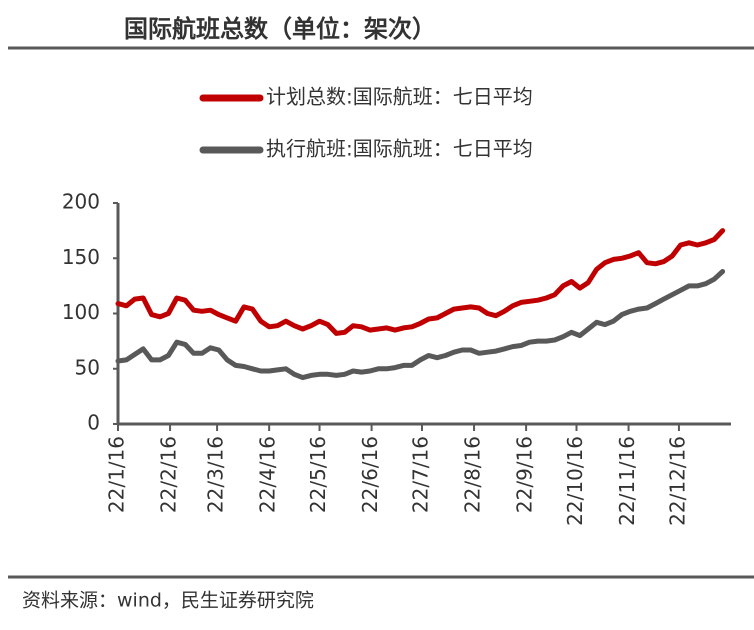  I want to click on x-tick-label: 22/7/16, so click(420, 474).